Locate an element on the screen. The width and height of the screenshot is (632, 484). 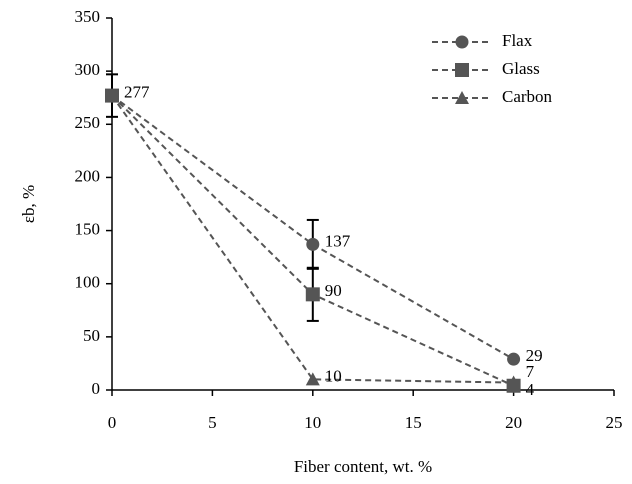
y-tick-label: 0 is located at coordinates (96, 388).